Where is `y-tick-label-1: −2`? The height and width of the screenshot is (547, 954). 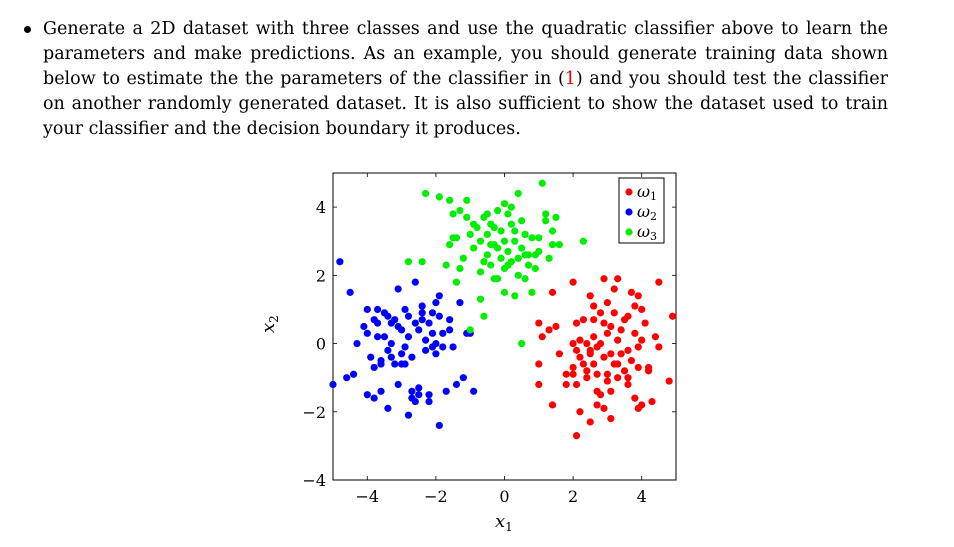
y-tick-label-1: −2 is located at coordinates (314, 412).